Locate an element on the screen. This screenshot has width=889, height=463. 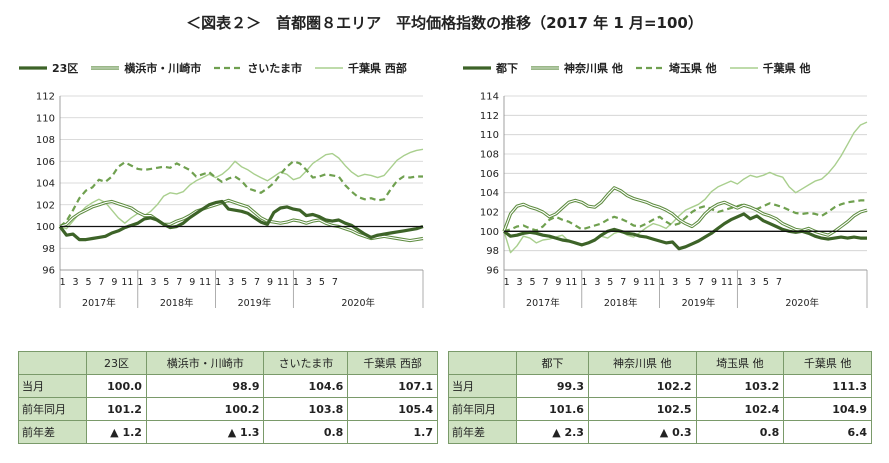
legend-left: 23区 横浜市・川崎市 さいたま市 千葉県 西部 is located at coordinates (218, 69).